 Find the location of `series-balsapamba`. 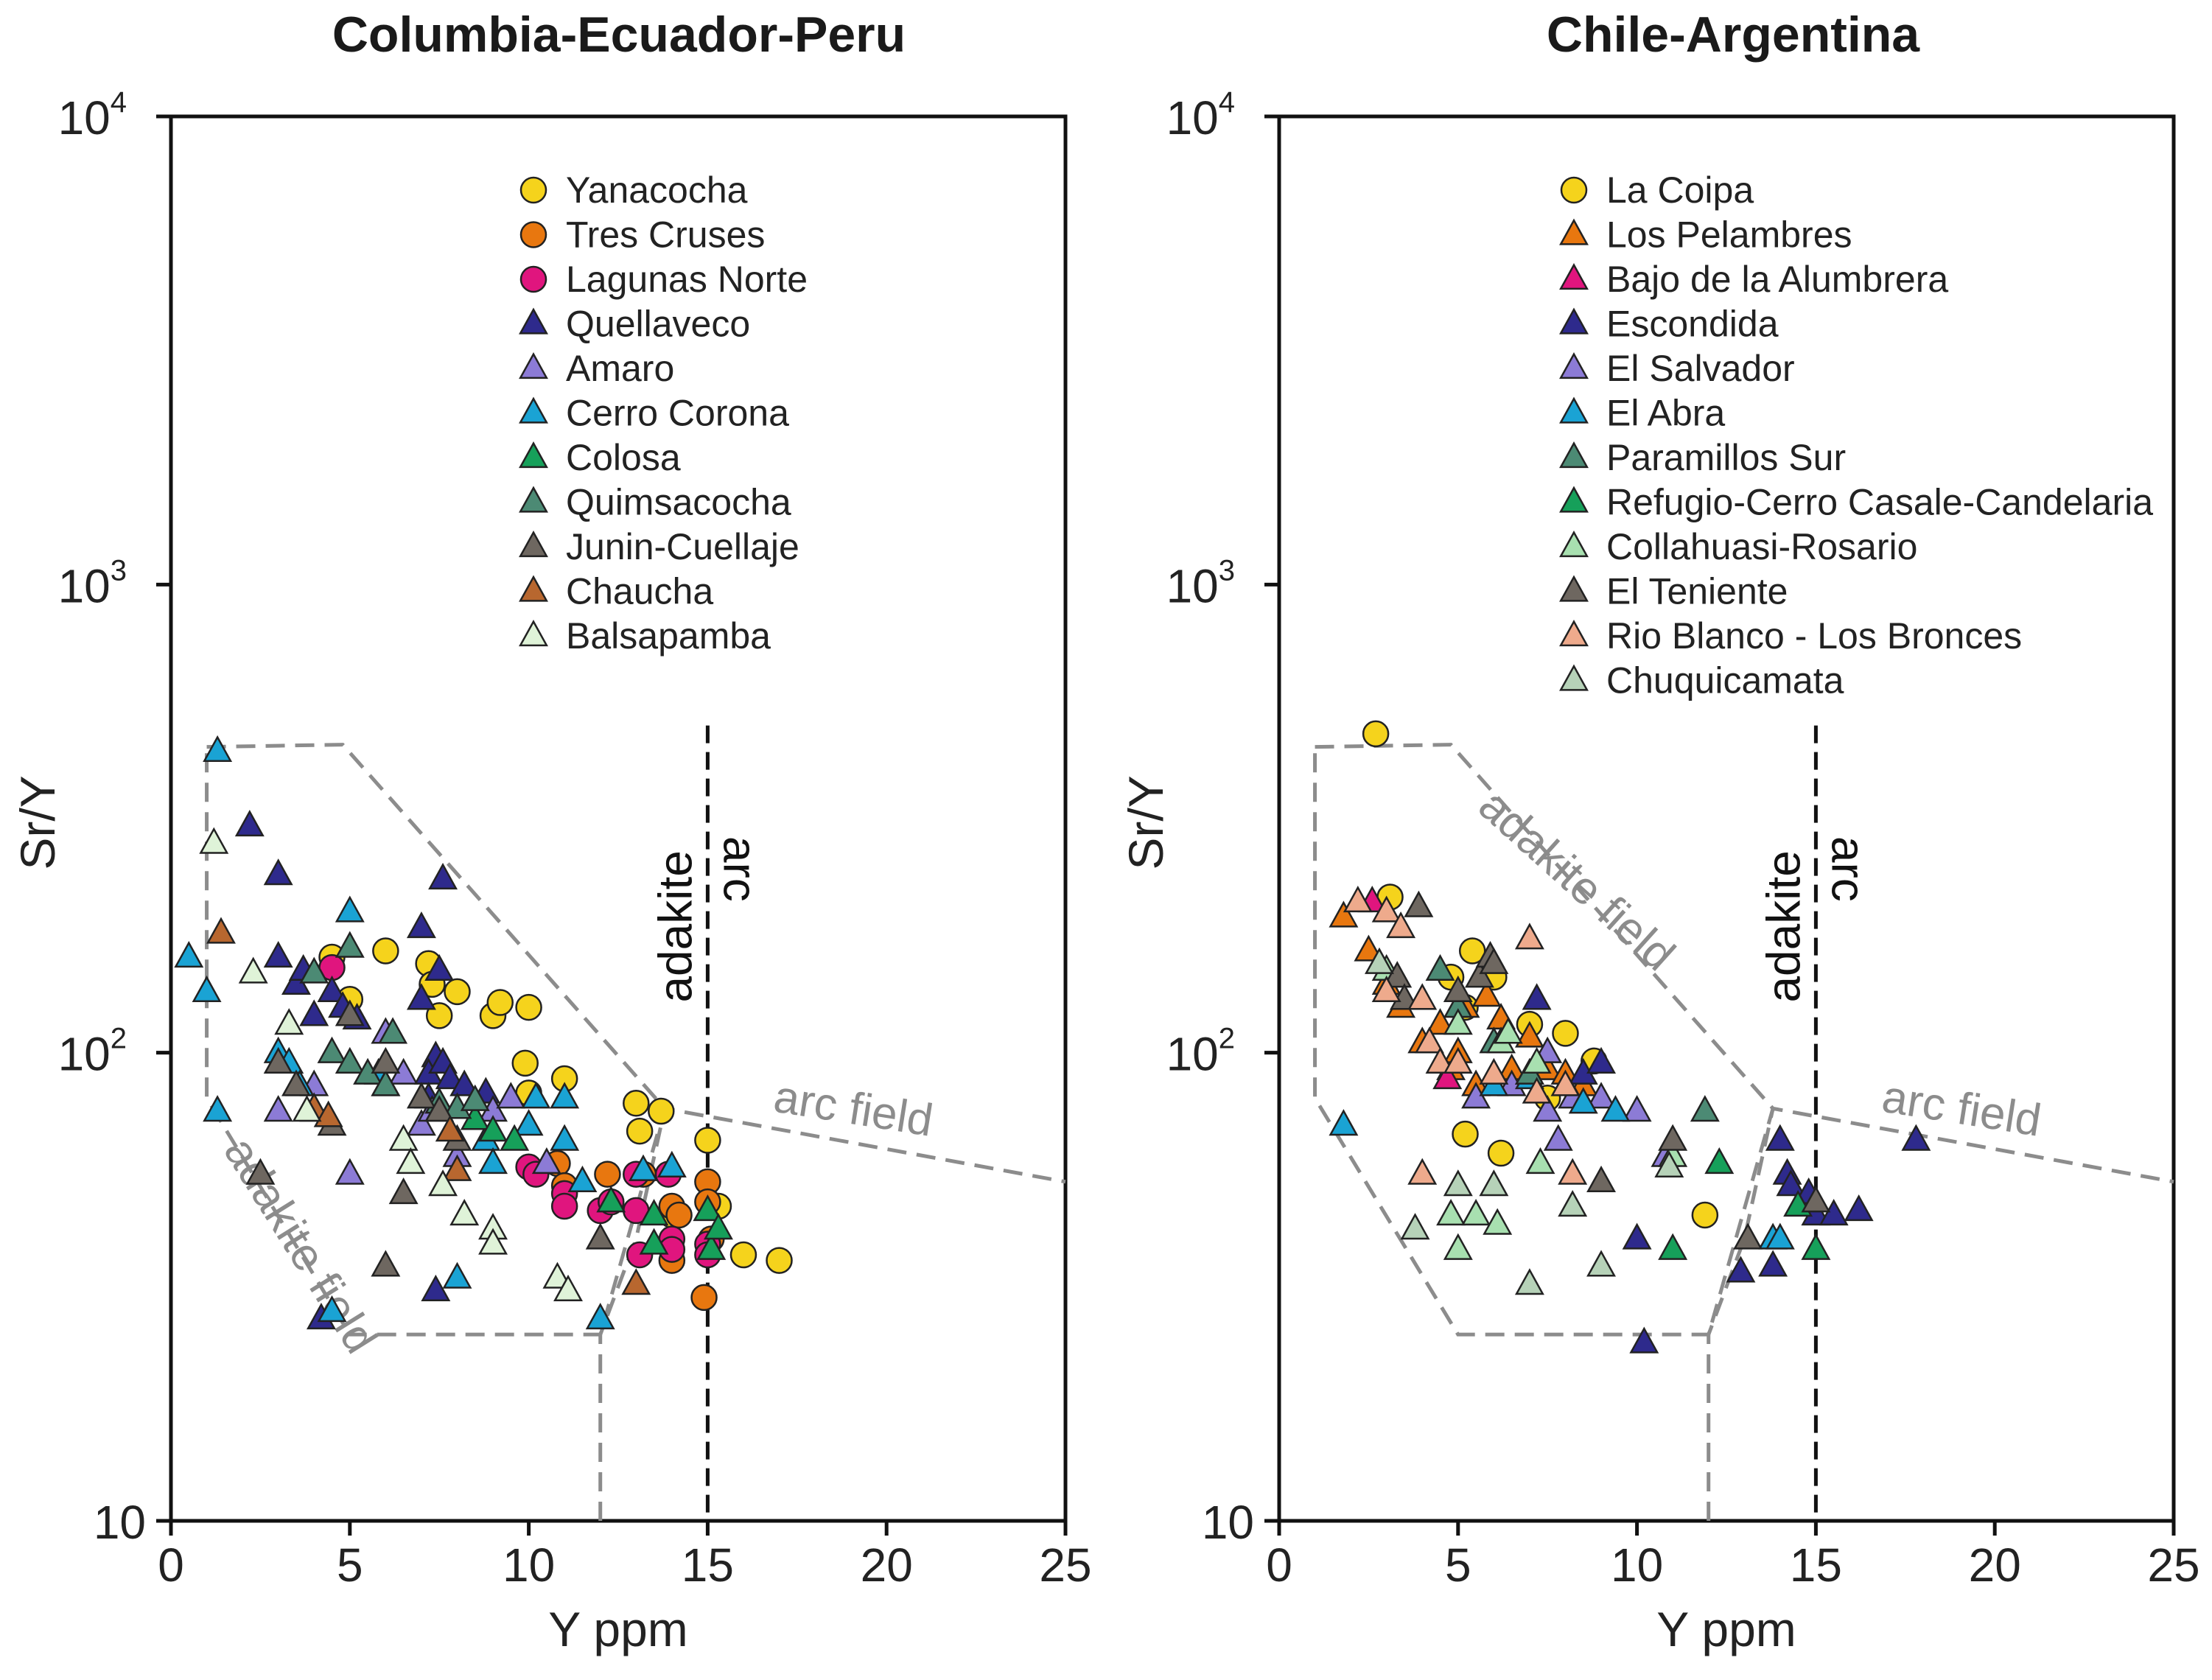

series-balsapamba is located at coordinates (391, 1064).